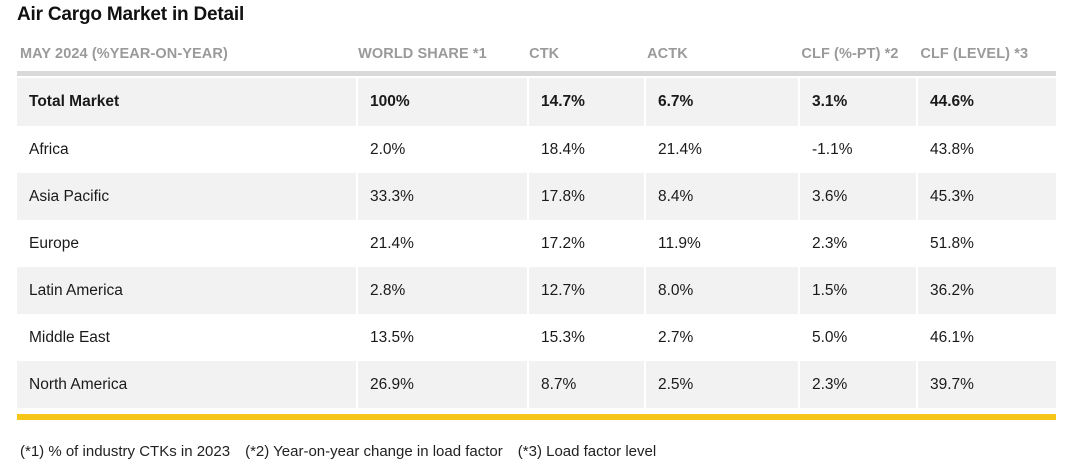 This screenshot has width=1072, height=469. I want to click on cell-region: Africa, so click(187, 149).